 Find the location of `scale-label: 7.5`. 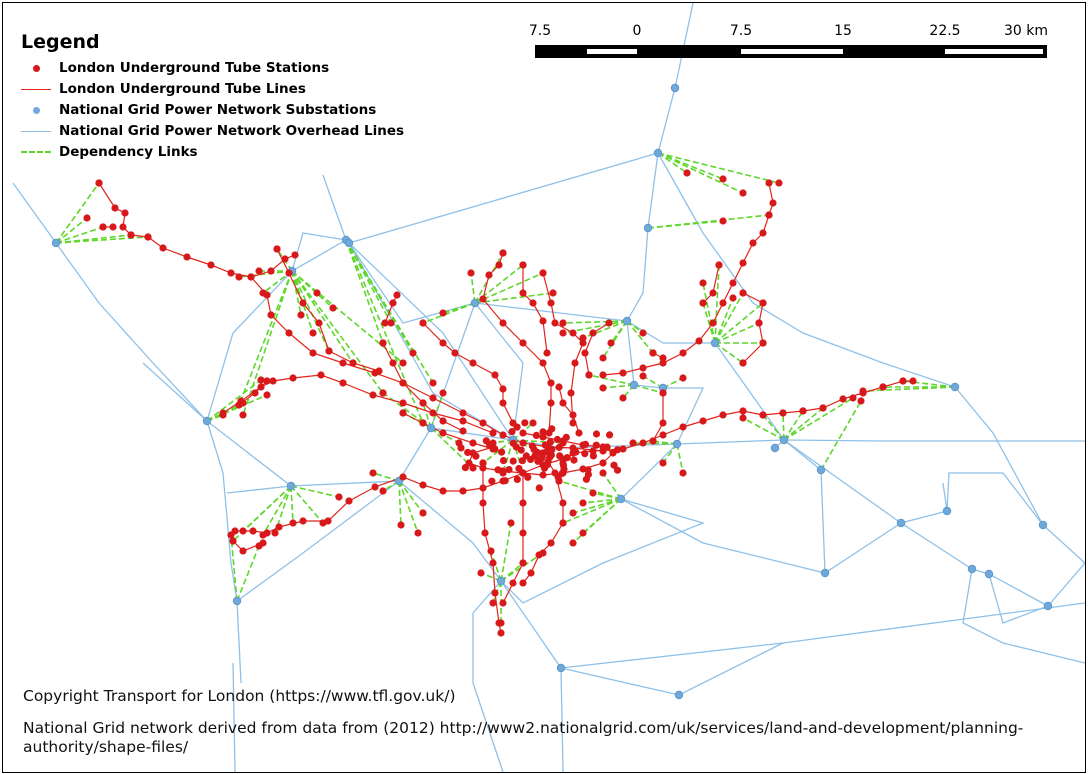

scale-label: 7.5 is located at coordinates (741, 31).